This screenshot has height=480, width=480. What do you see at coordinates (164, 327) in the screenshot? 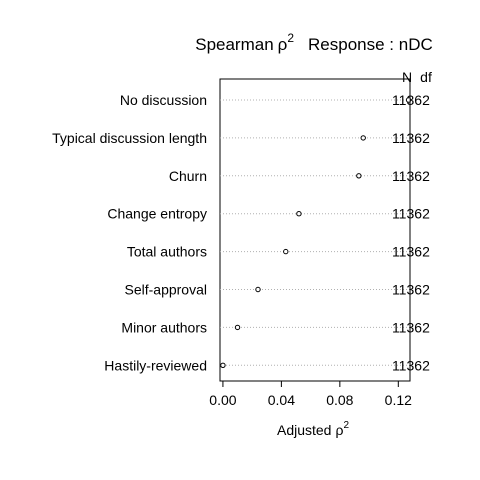
I see `category-label: Minor authors` at bounding box center [164, 327].